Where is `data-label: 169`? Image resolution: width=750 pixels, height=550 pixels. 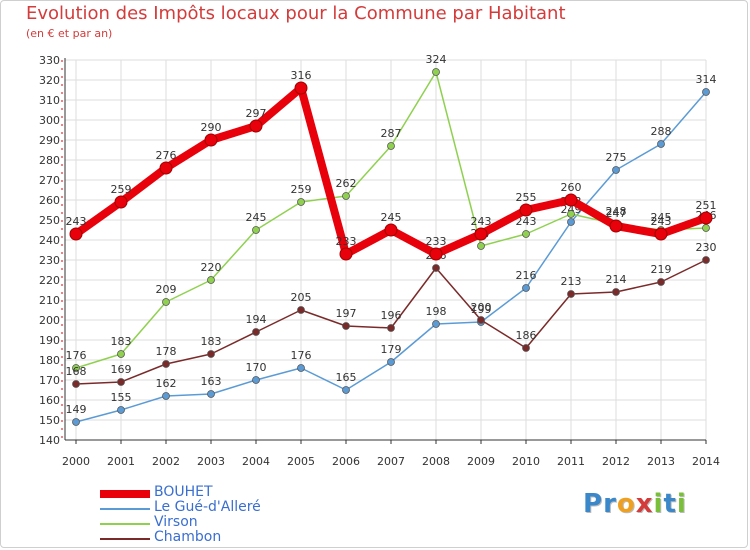
data-label: 169 is located at coordinates (121, 369).